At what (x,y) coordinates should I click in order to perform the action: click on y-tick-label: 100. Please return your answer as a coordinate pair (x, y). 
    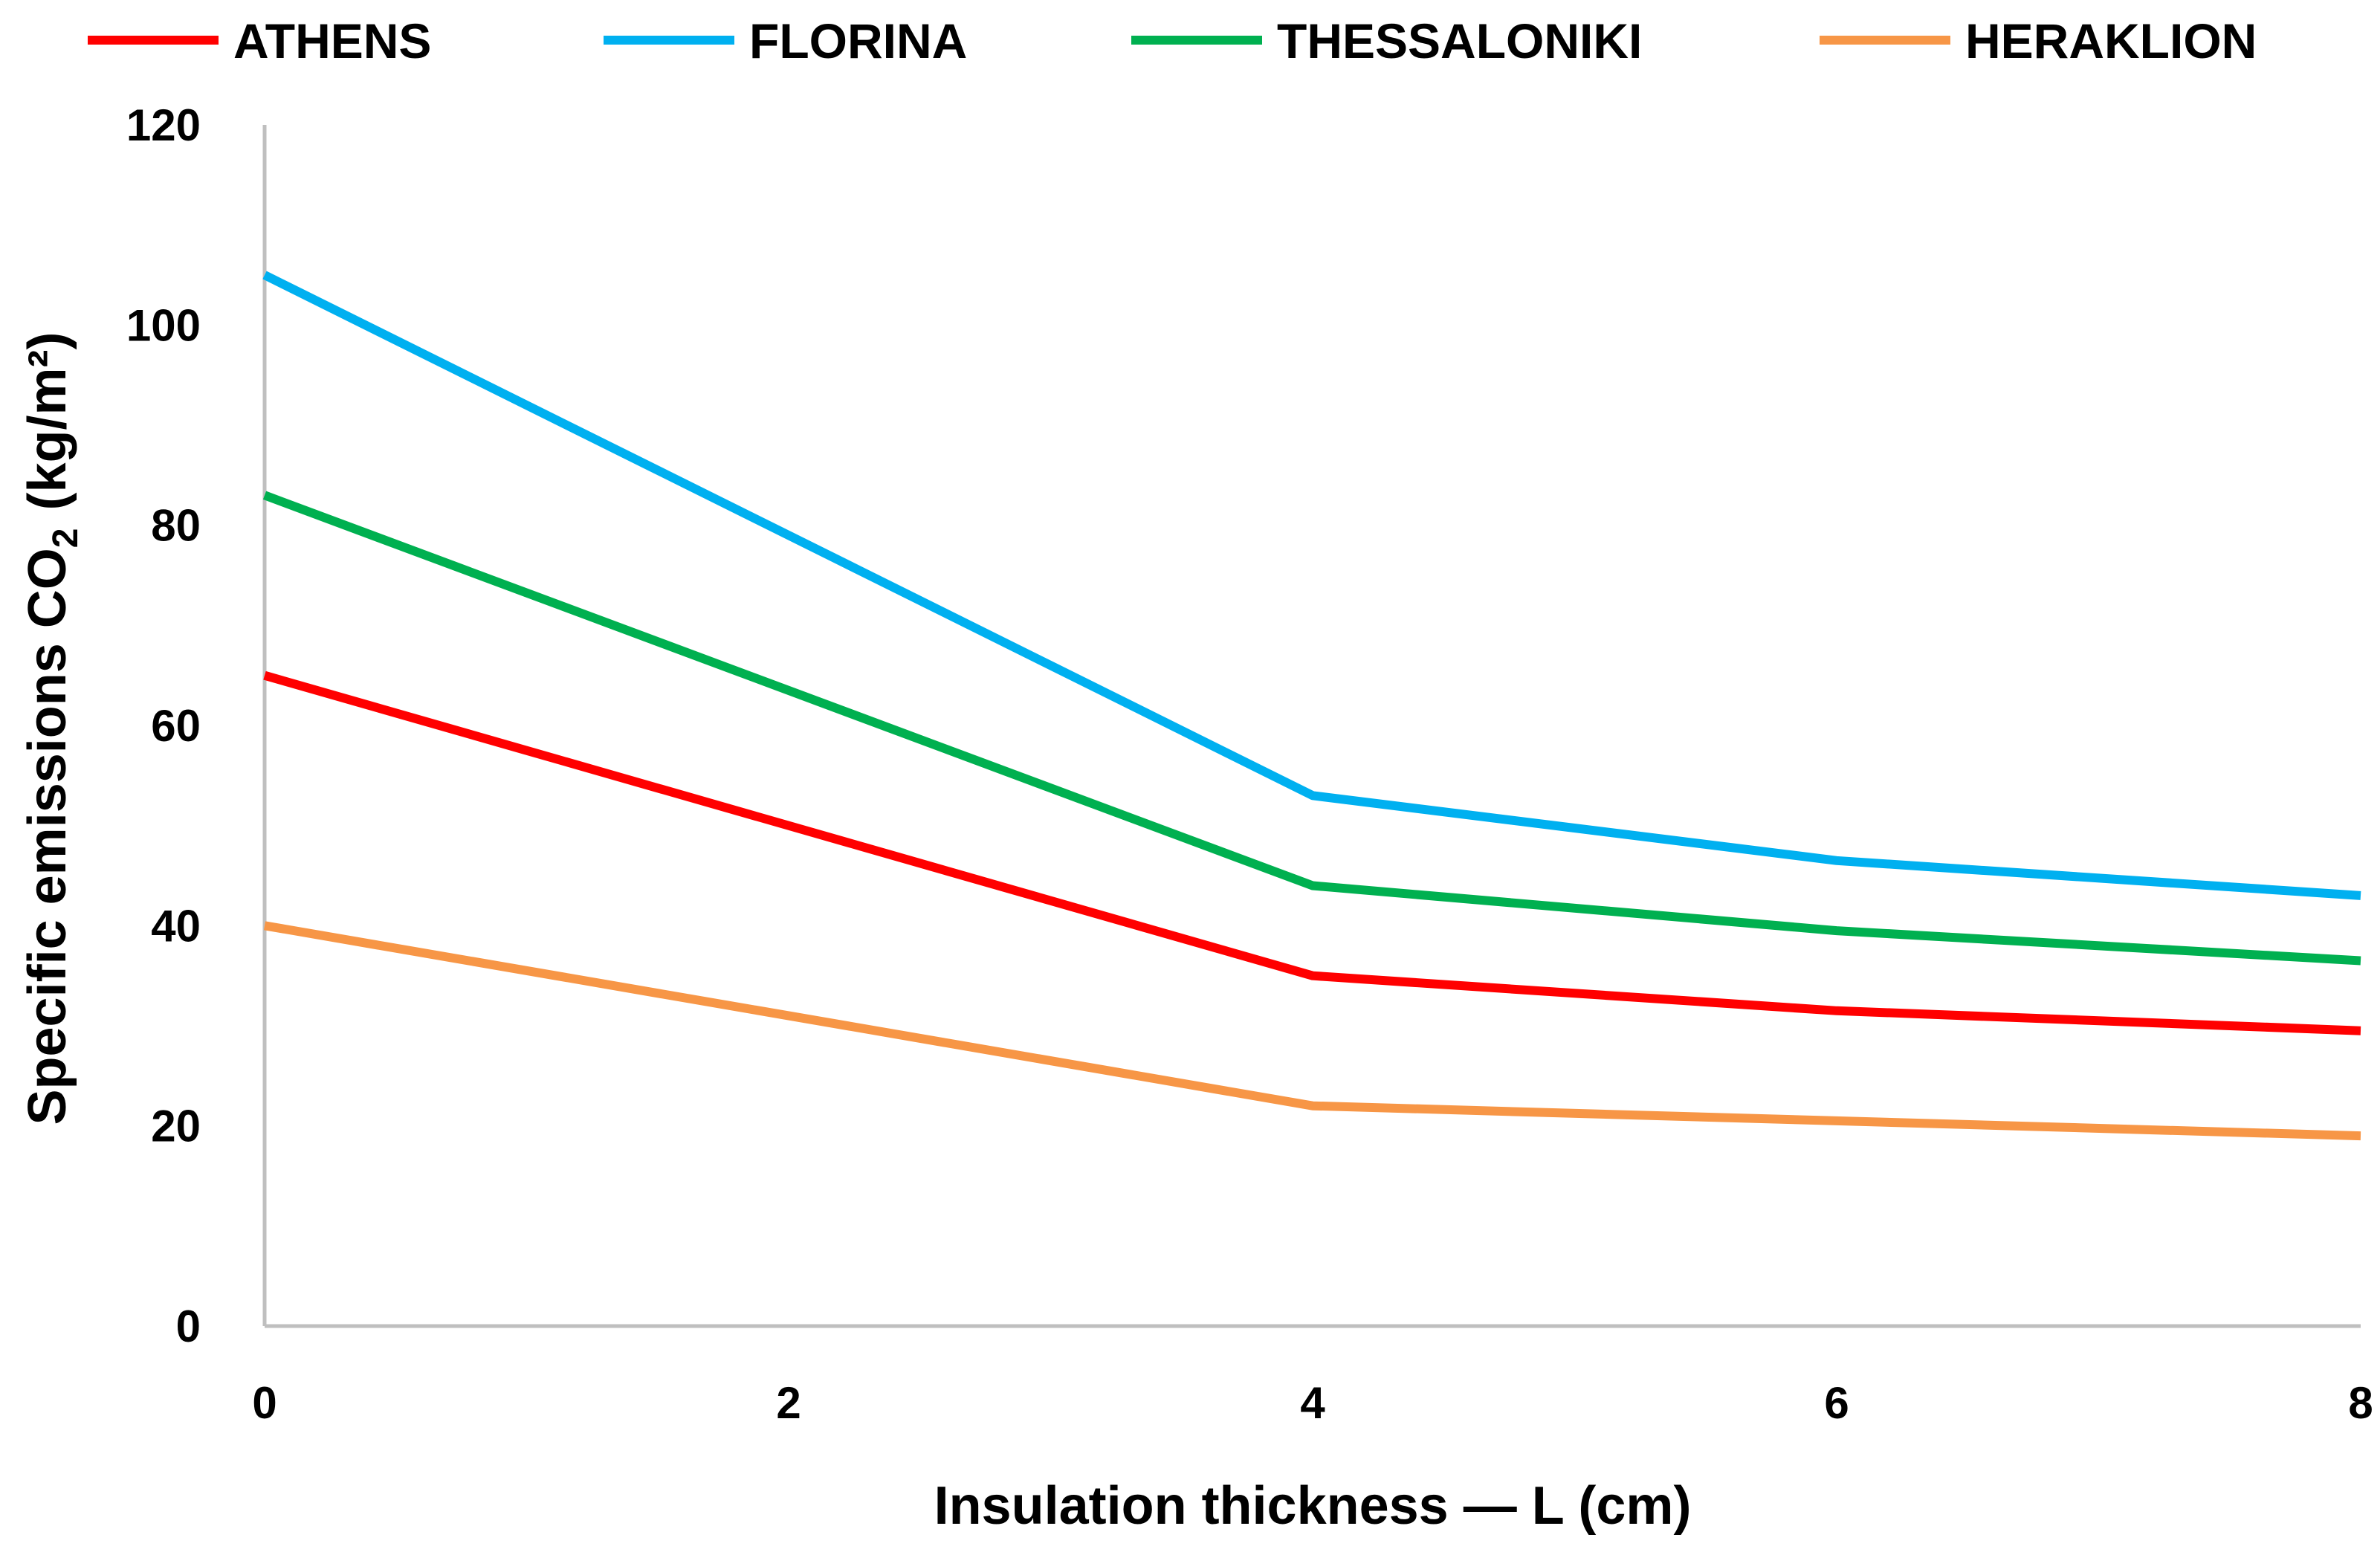
    Looking at the image, I should click on (163, 325).